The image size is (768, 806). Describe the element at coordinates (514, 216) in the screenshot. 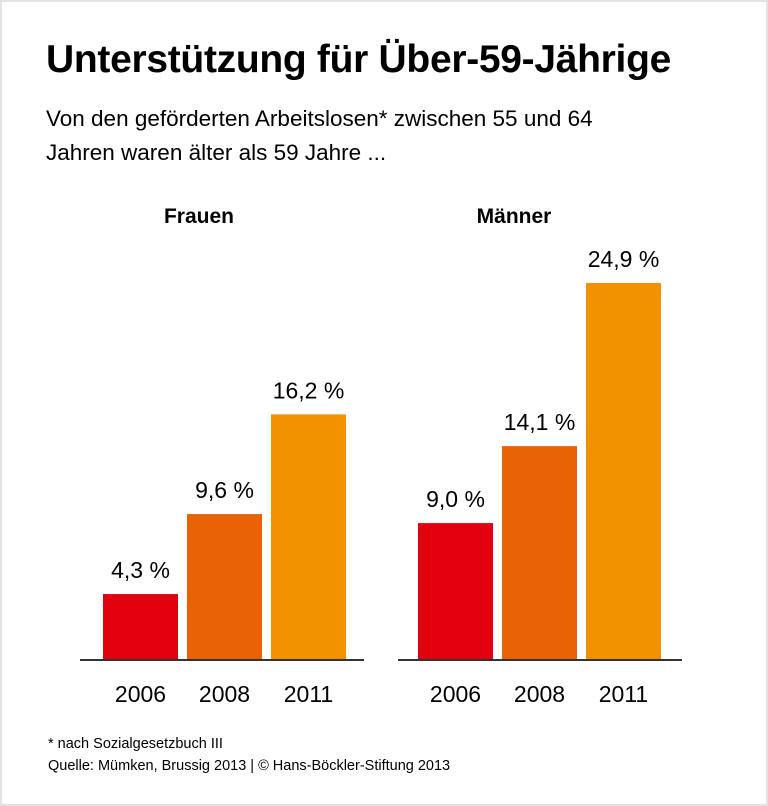

I see `group-title-männer: Männer` at that location.